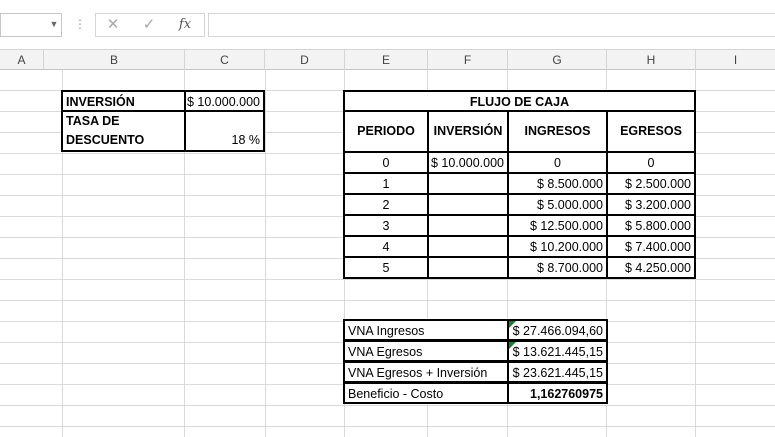  What do you see at coordinates (557, 372) in the screenshot?
I see `result-value: $ 23.621.445,15` at bounding box center [557, 372].